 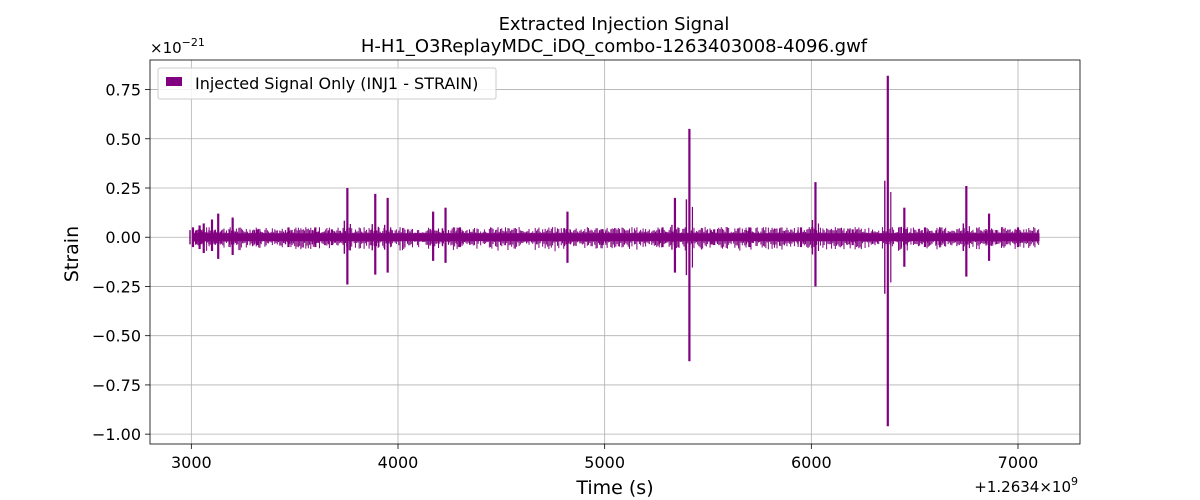 What do you see at coordinates (116, 286) in the screenshot?
I see `y-tick-label: −0.25` at bounding box center [116, 286].